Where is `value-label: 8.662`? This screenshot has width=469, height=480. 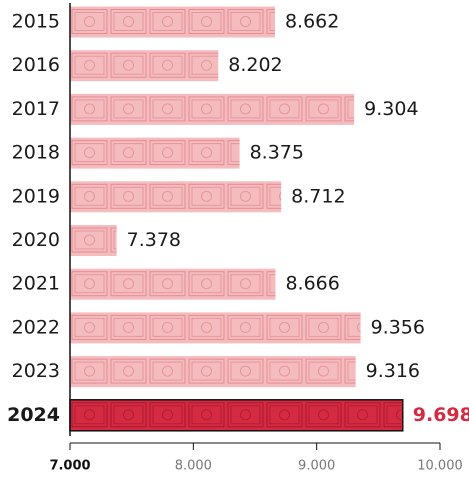 value-label: 8.662 is located at coordinates (312, 22).